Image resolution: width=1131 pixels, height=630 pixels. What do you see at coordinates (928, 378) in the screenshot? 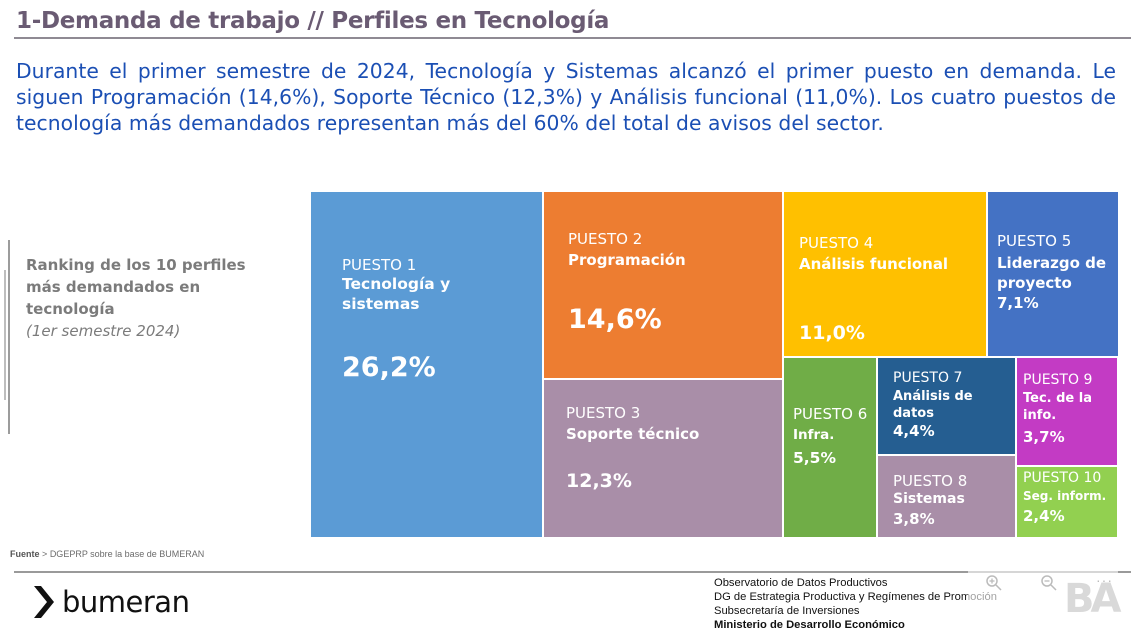
I see `tile-rank-label: PUESTO 7` at bounding box center [928, 378].